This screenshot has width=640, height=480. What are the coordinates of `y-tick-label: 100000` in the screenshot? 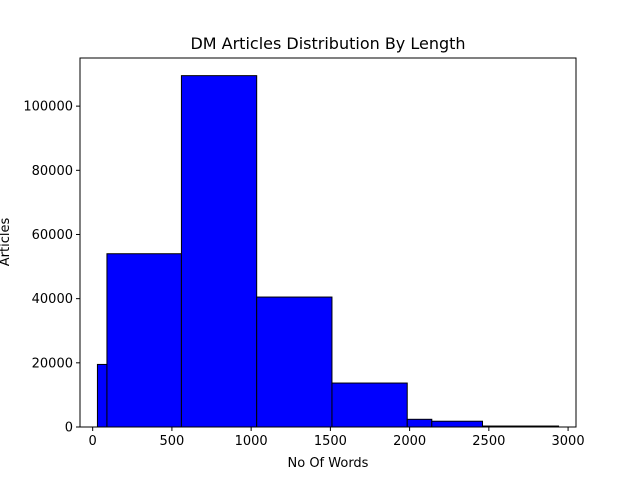 It's located at (48, 107).